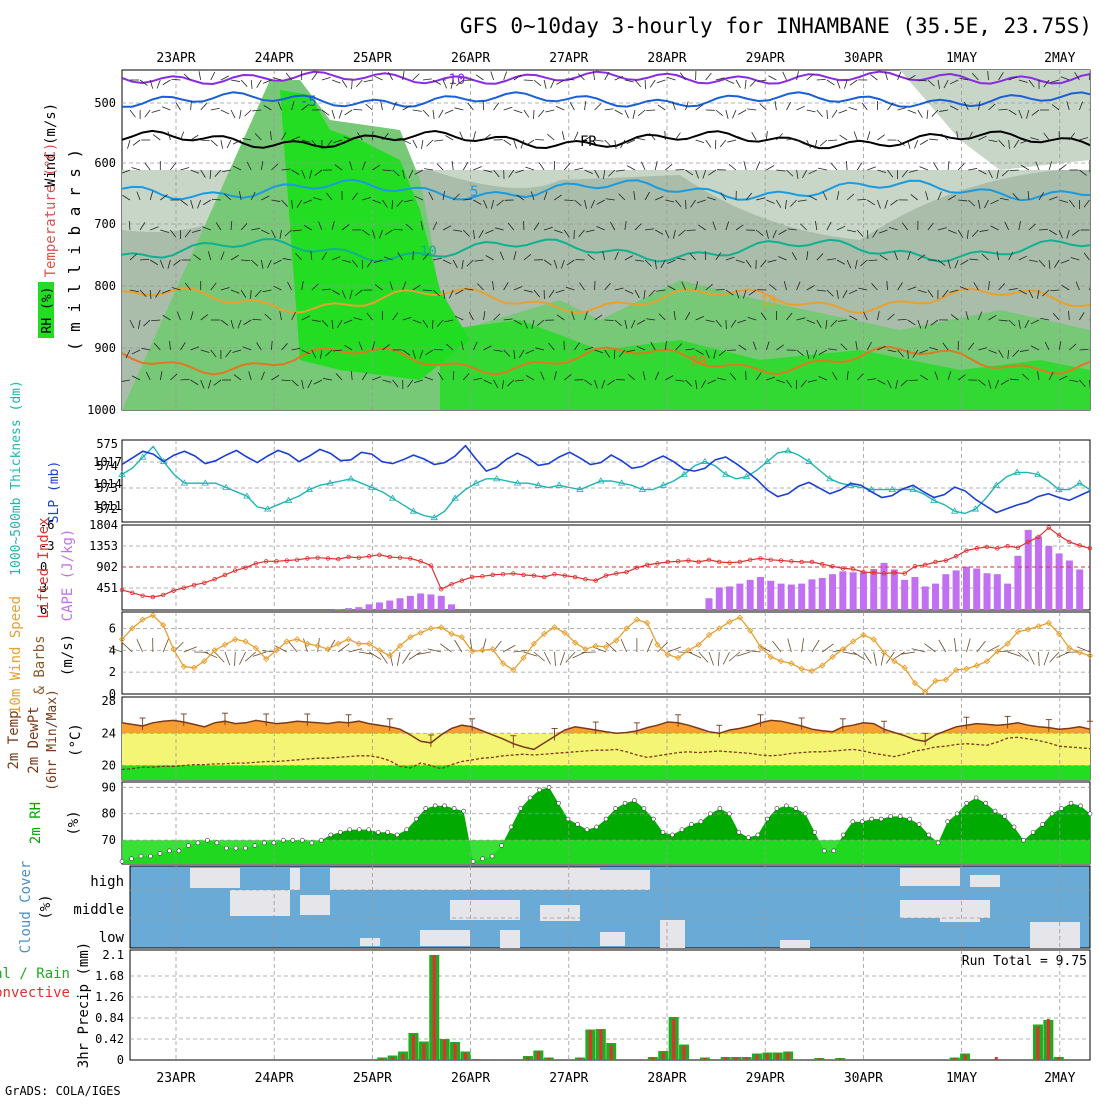 The width and height of the screenshot is (1100, 1104). Describe the element at coordinates (51, 210) in the screenshot. I see `temperature-legend: Temperature (°C)` at that location.